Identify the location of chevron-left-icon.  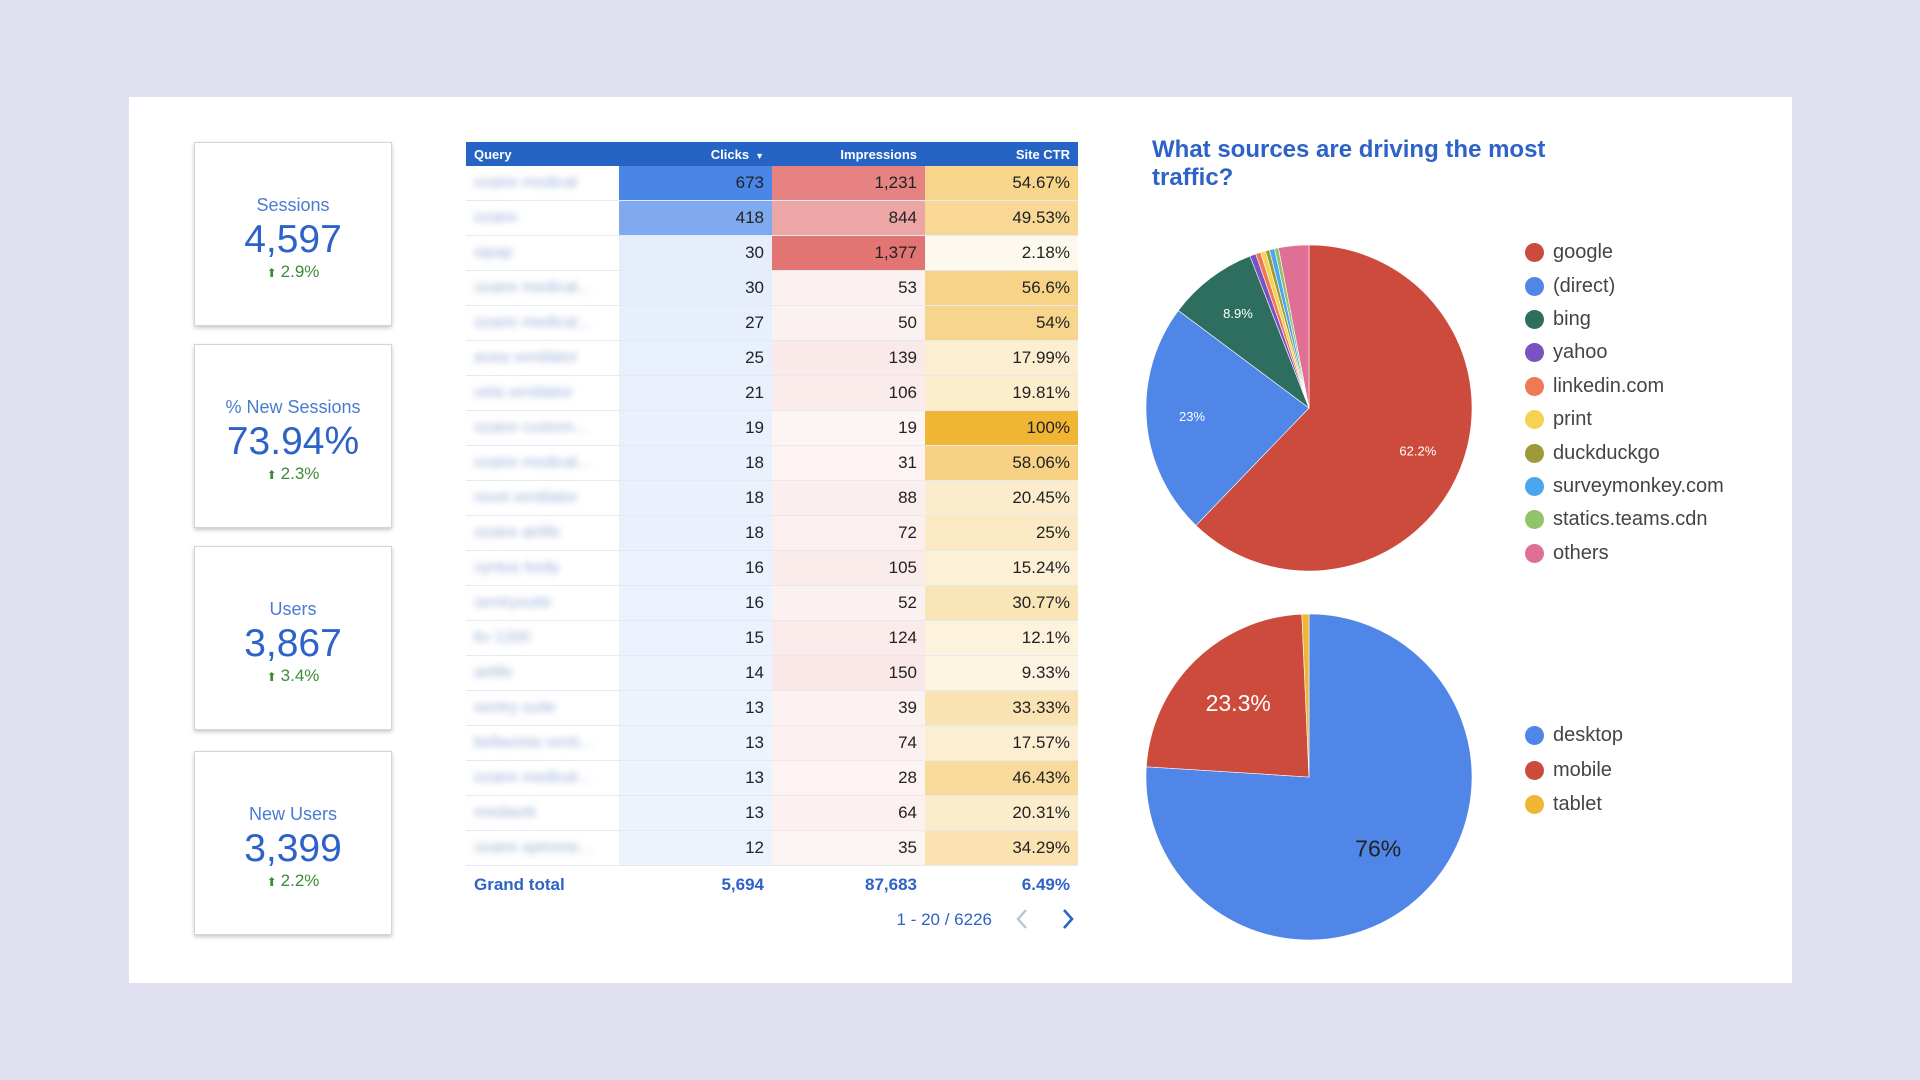
(1023, 919).